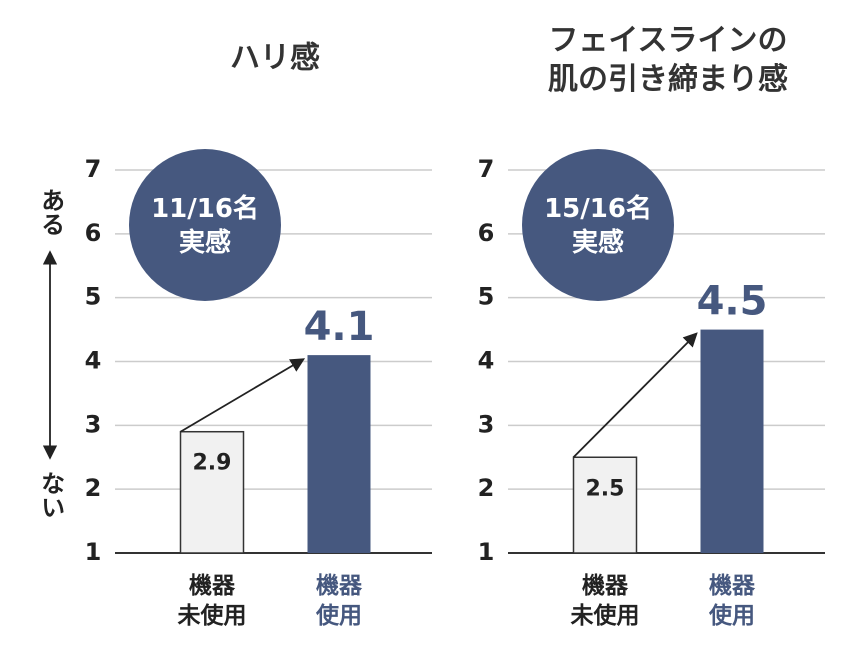  I want to click on badge-text: 11/16名 実感, so click(205, 226).